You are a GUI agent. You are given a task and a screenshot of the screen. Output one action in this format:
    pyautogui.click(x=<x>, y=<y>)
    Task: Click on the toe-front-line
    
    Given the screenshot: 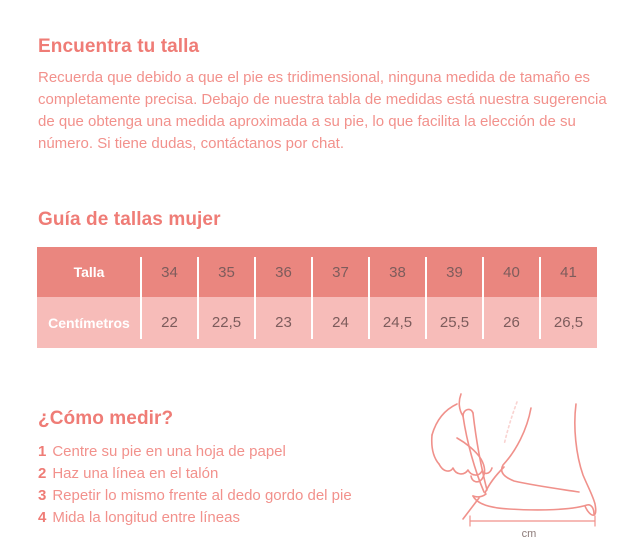 What is the action you would take?
    pyautogui.click(x=494, y=480)
    